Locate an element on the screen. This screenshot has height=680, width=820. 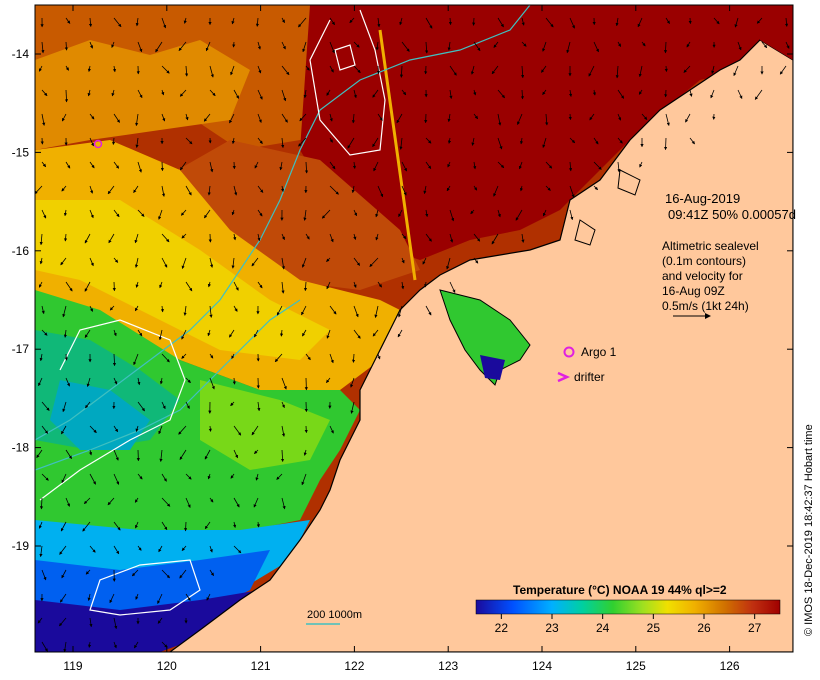
colorbar-ticks: 22 23 24 25 26 27 is located at coordinates (628, 624).